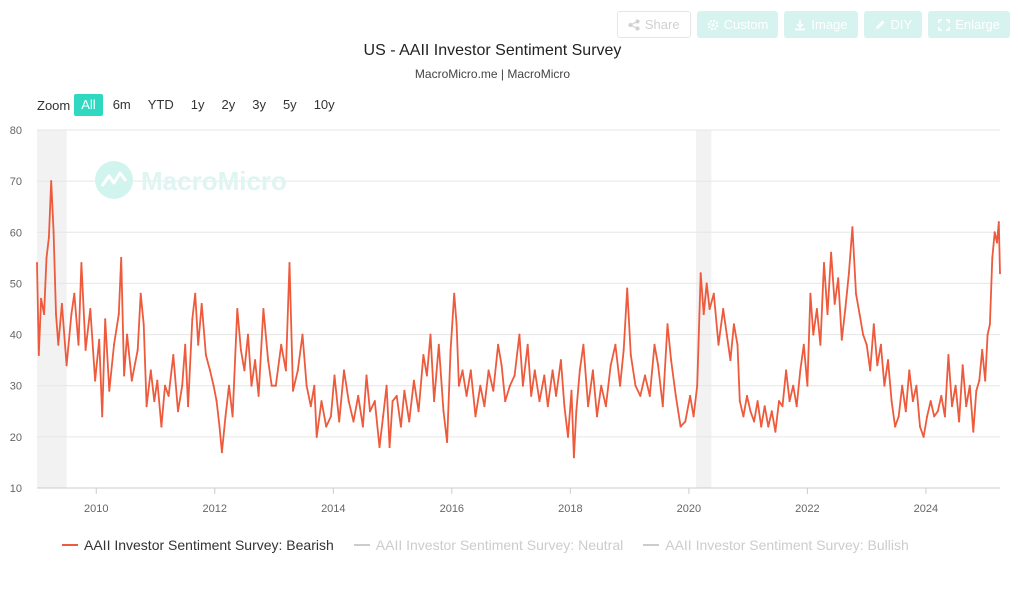  I want to click on custom-button: Custom, so click(737, 24).